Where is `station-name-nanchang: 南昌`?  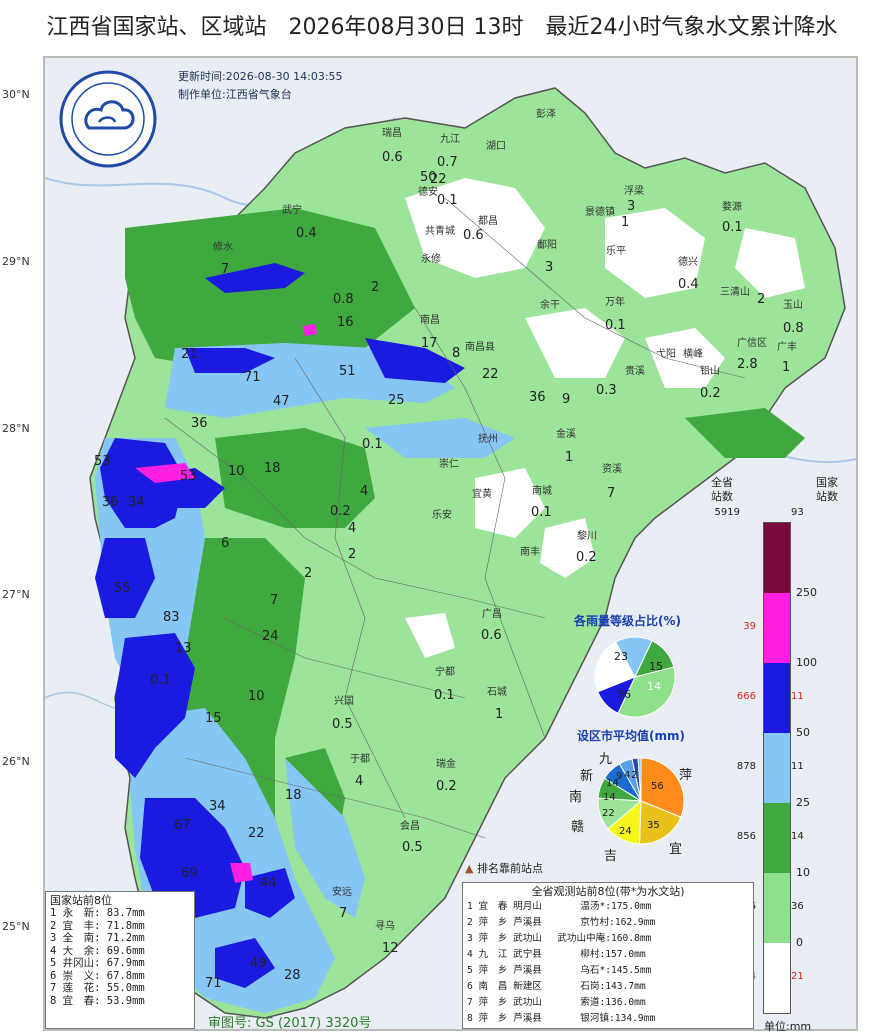
station-name-nanchang: 南昌 is located at coordinates (430, 320).